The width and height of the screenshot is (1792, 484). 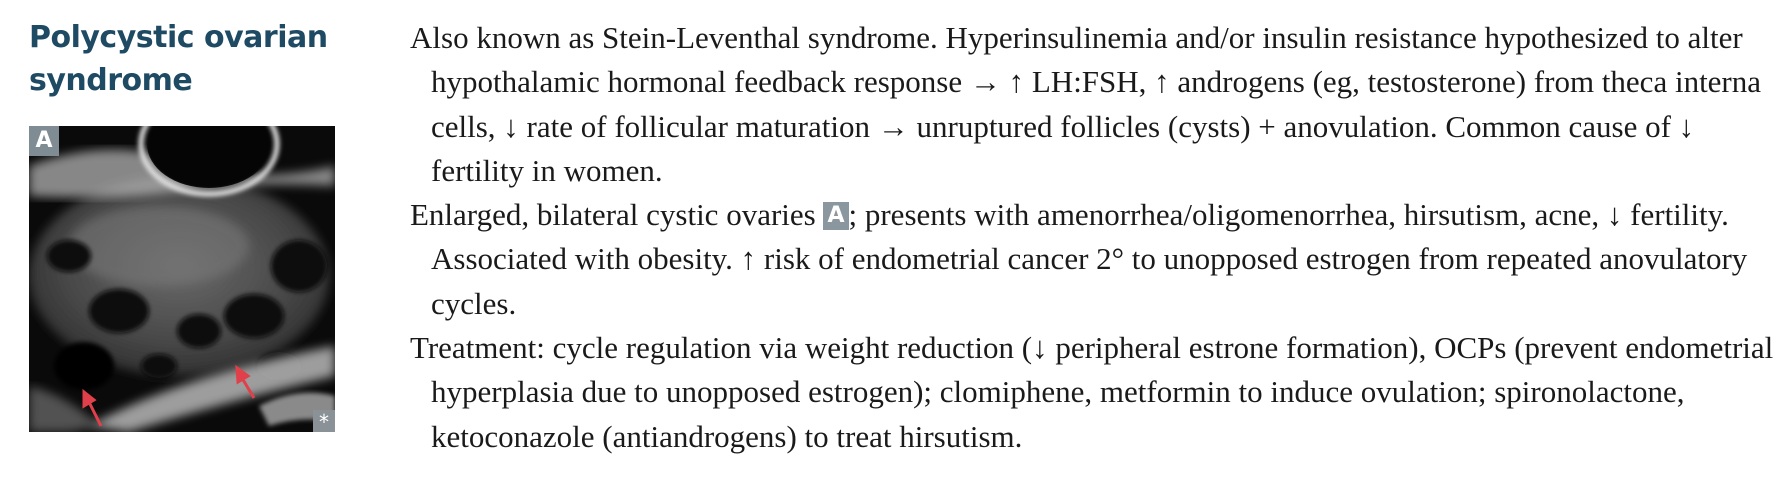 I want to click on ultrasound-graphic, so click(x=182, y=279).